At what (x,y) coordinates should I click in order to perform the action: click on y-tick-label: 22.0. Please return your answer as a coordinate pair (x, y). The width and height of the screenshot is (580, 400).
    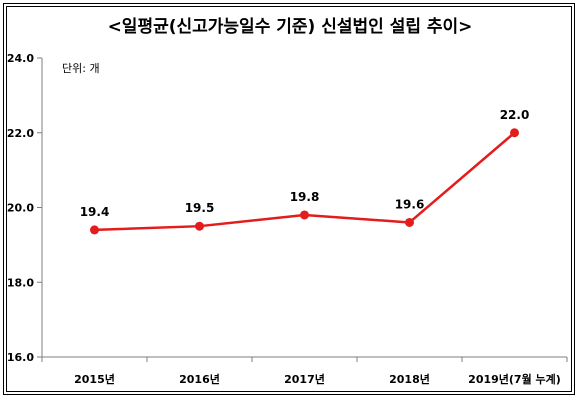
    Looking at the image, I should click on (20, 133).